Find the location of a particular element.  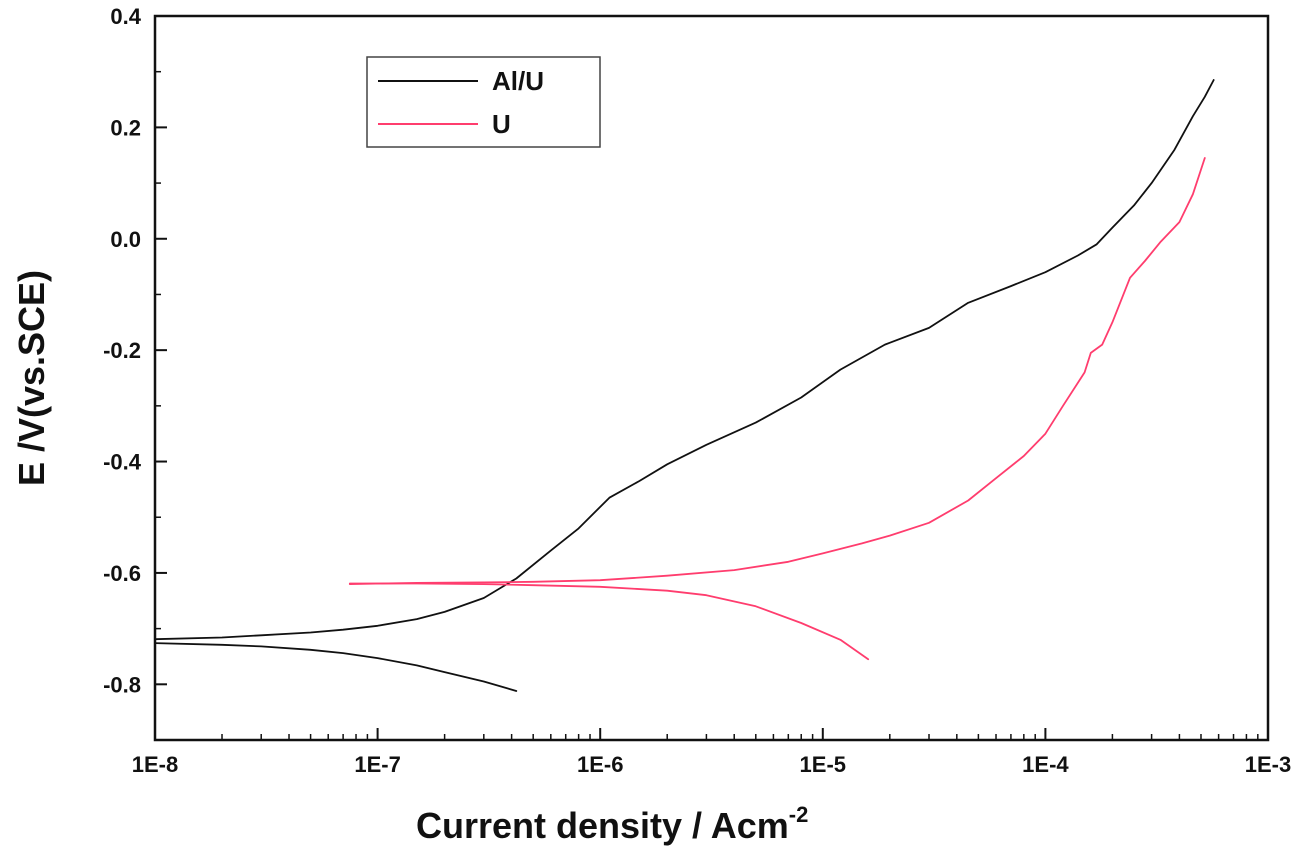

x-tick-label: 1E-3 is located at coordinates (1268, 764).